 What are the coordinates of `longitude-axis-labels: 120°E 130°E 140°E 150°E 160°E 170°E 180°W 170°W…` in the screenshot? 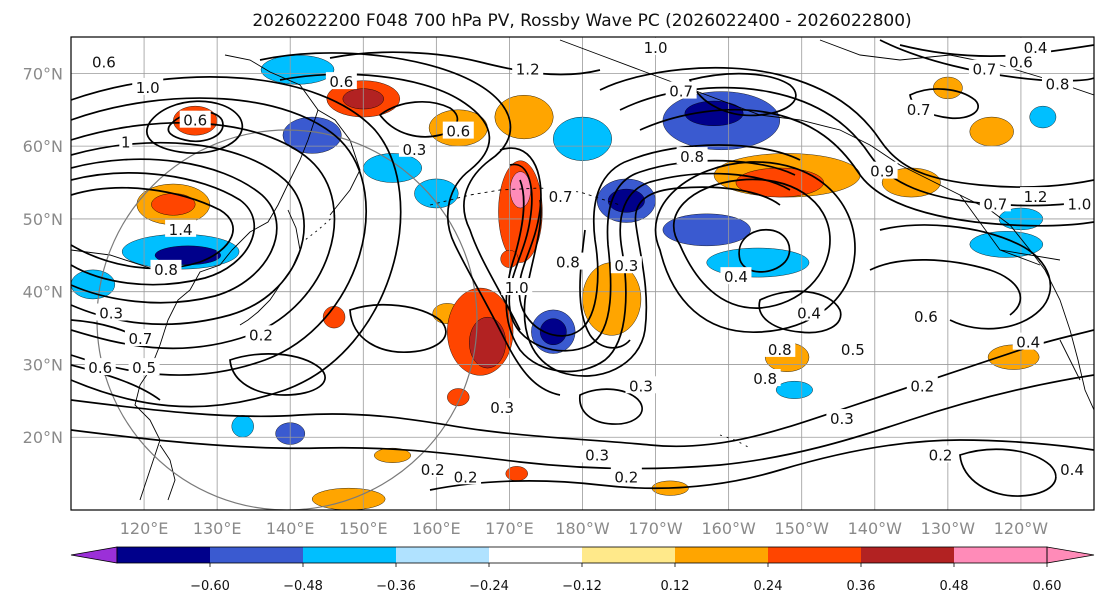 It's located at (584, 528).